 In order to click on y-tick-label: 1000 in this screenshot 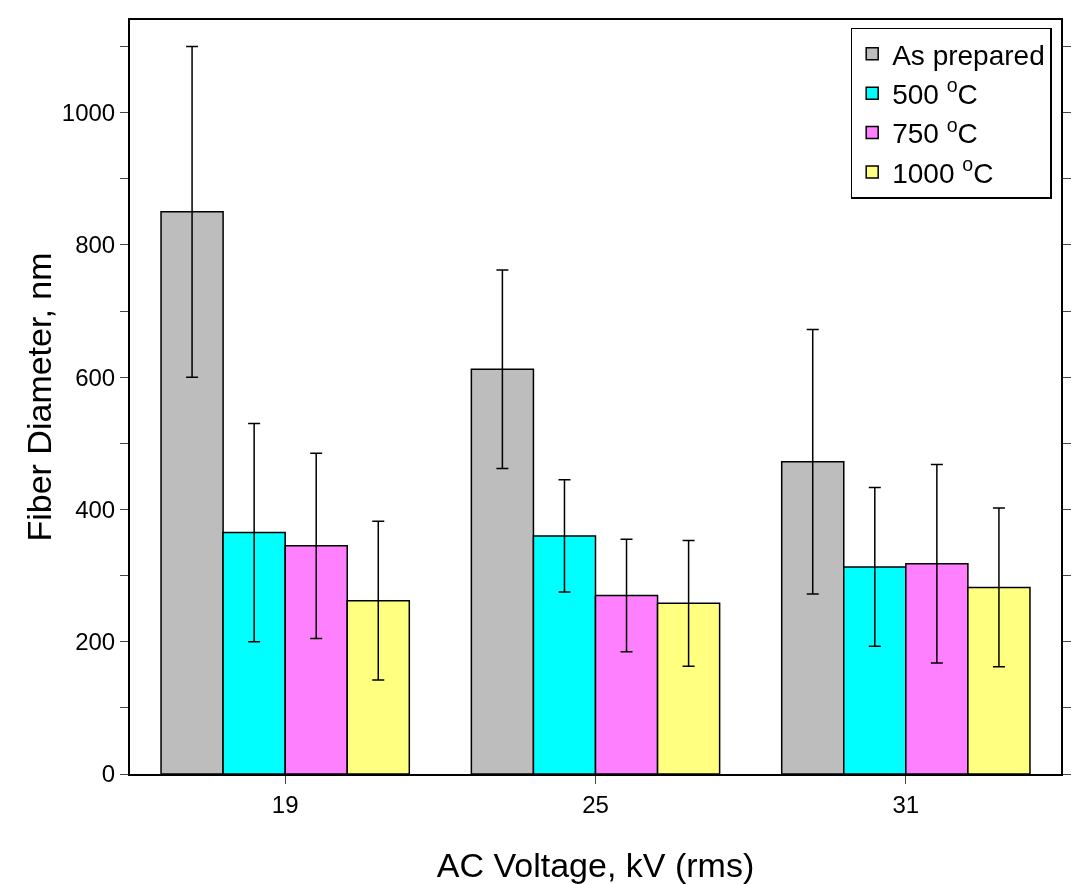, I will do `click(88, 112)`.